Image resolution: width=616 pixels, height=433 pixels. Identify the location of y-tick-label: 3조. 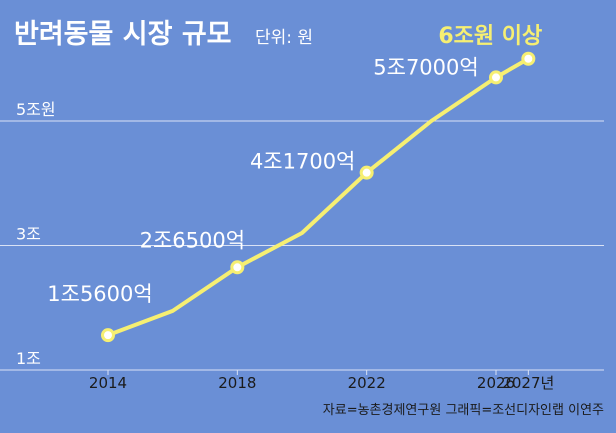
(28, 234).